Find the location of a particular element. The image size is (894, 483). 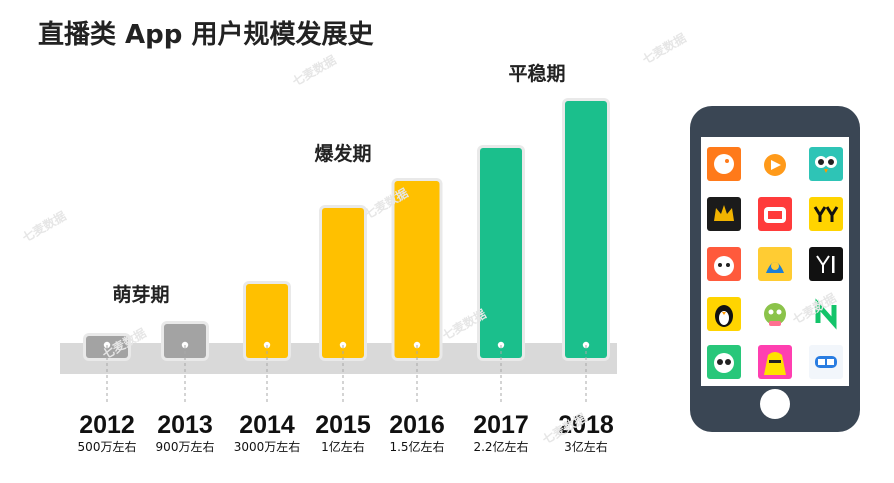

year-label-2012: 2012 is located at coordinates (107, 425).